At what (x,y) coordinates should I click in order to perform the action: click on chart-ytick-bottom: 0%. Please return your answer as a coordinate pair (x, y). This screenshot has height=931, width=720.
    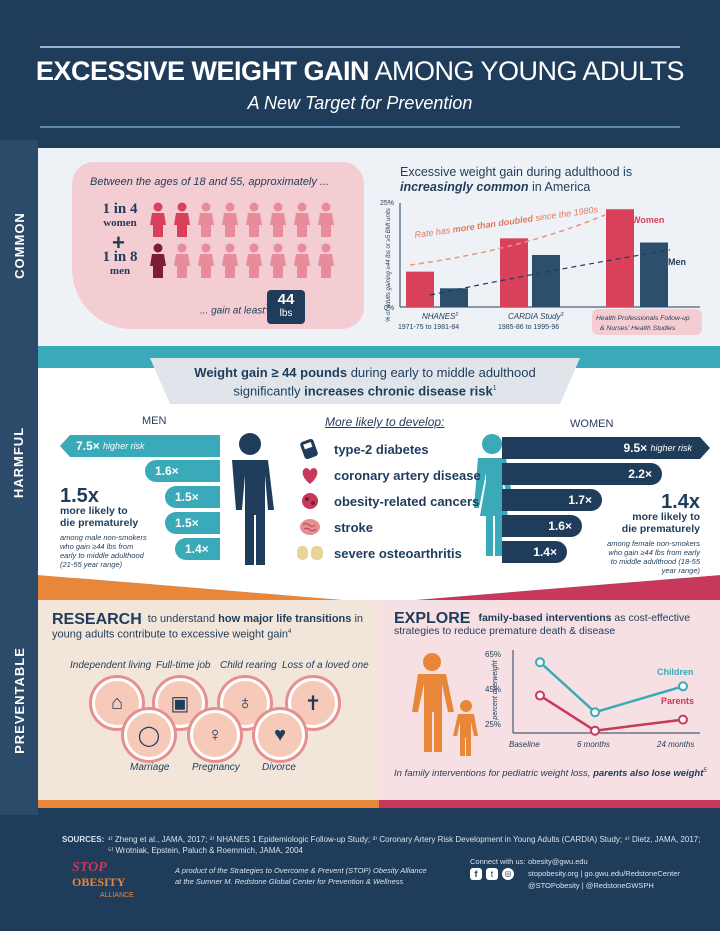
    Looking at the image, I should click on (389, 308).